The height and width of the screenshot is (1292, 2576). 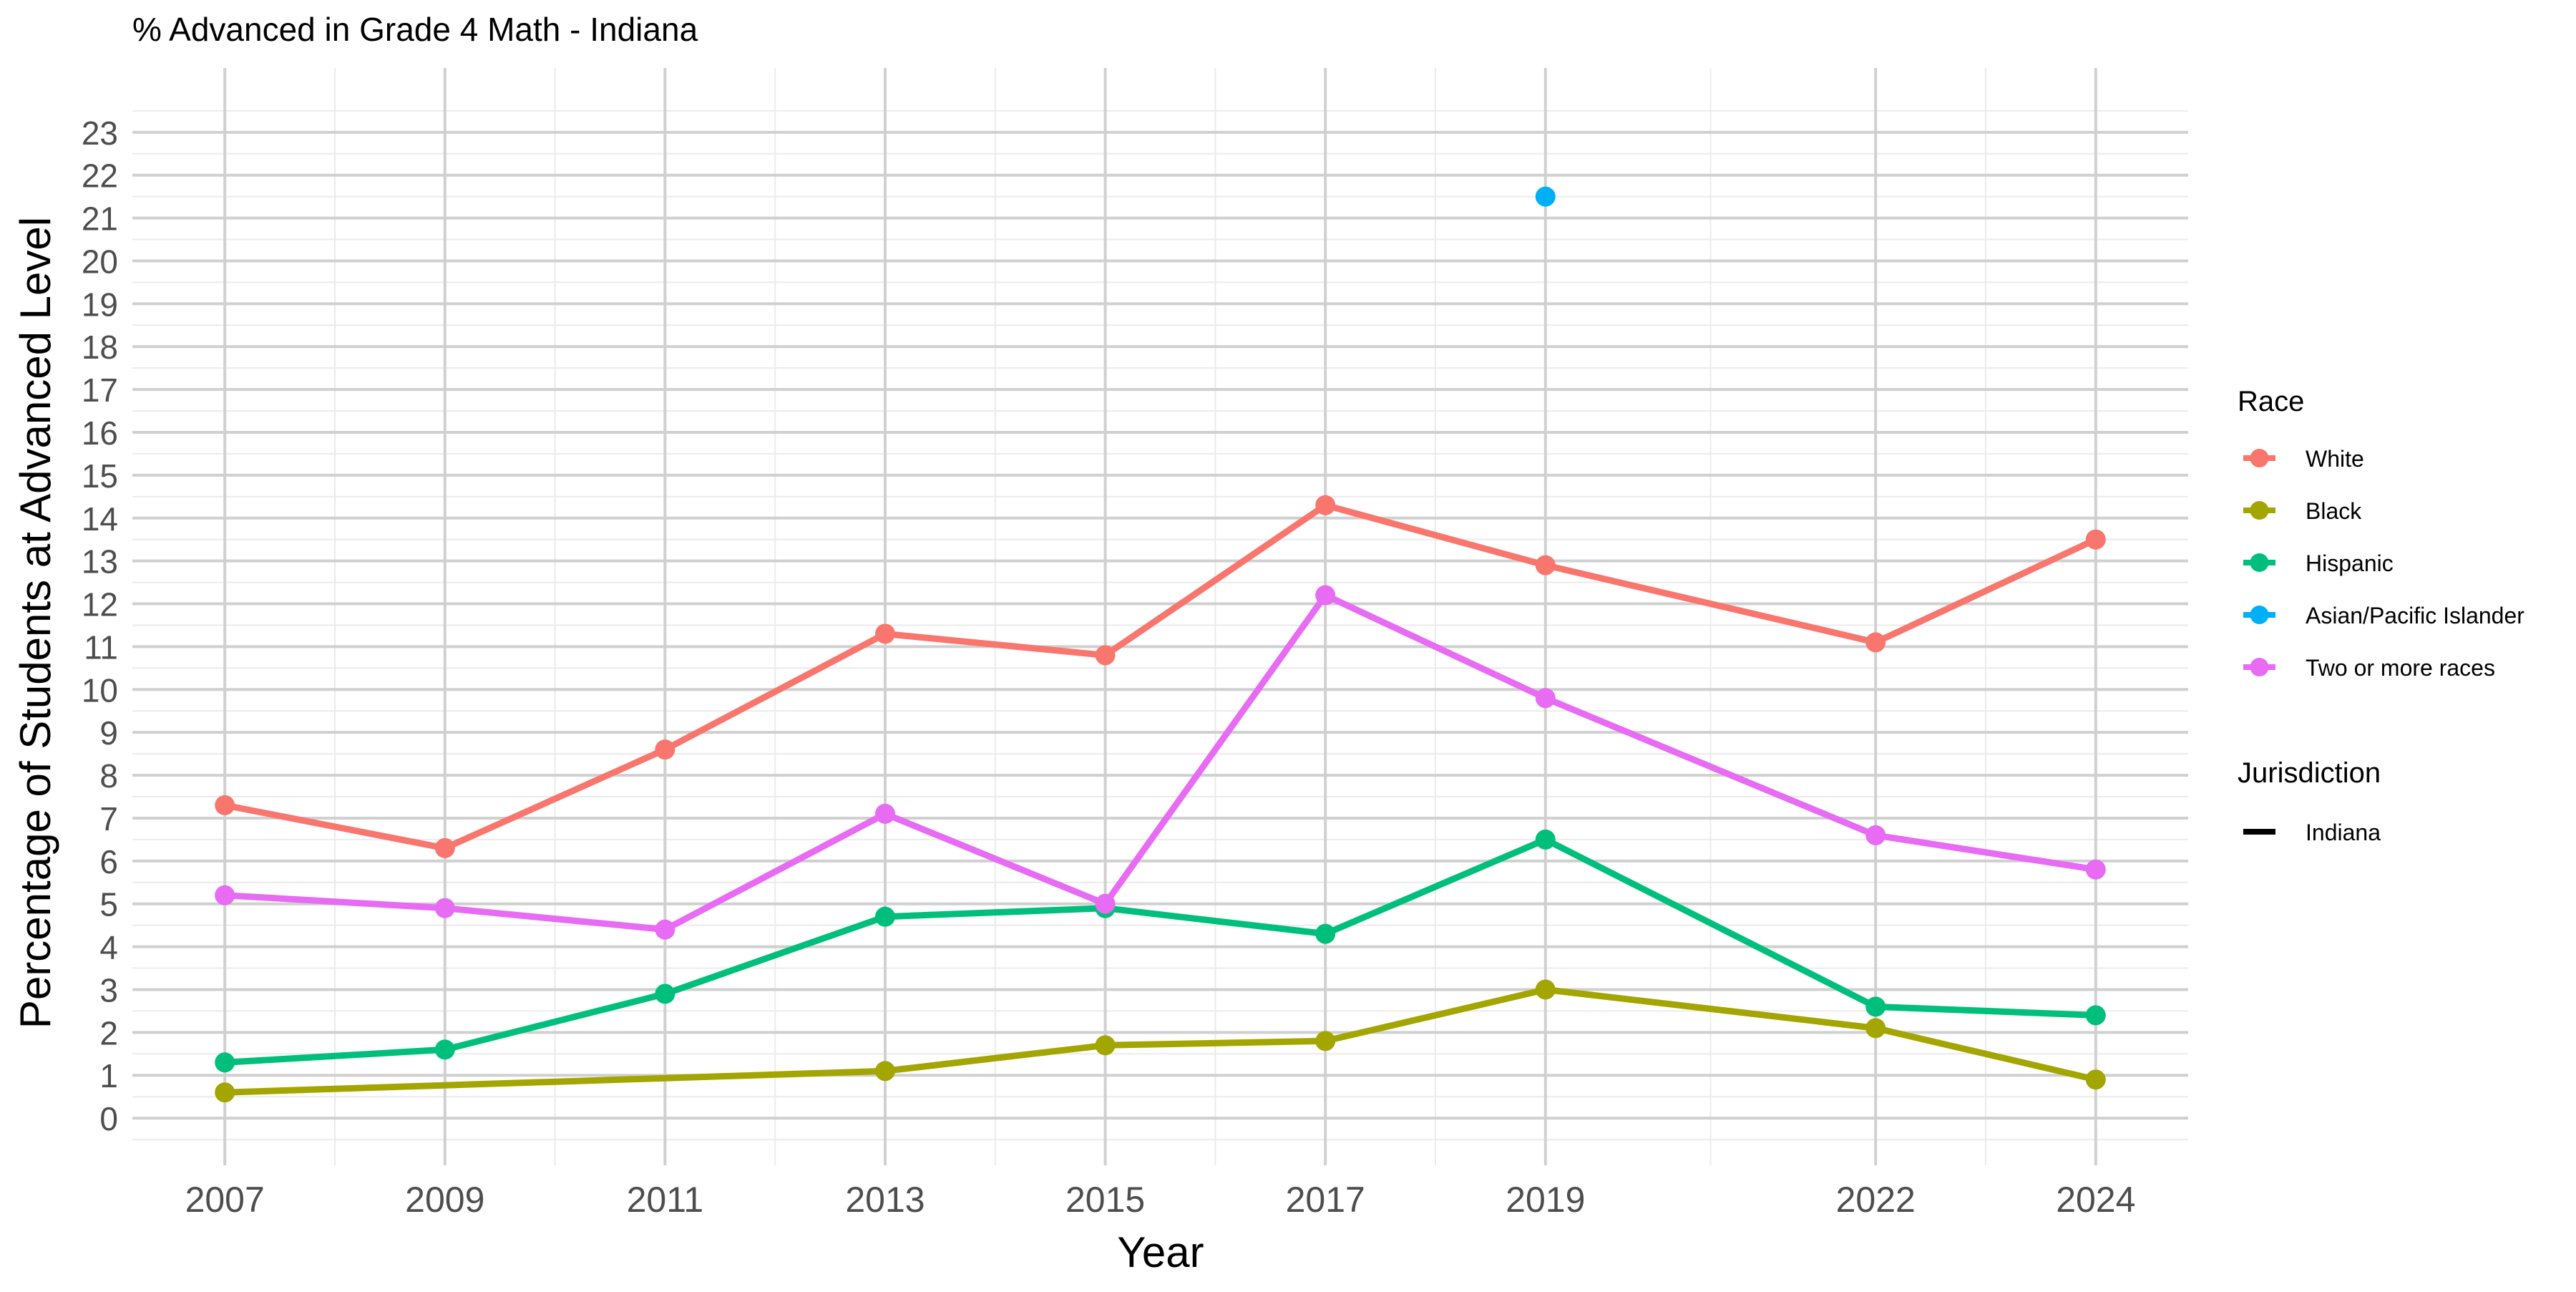 I want to click on y-tick-label: 15, so click(x=100, y=476).